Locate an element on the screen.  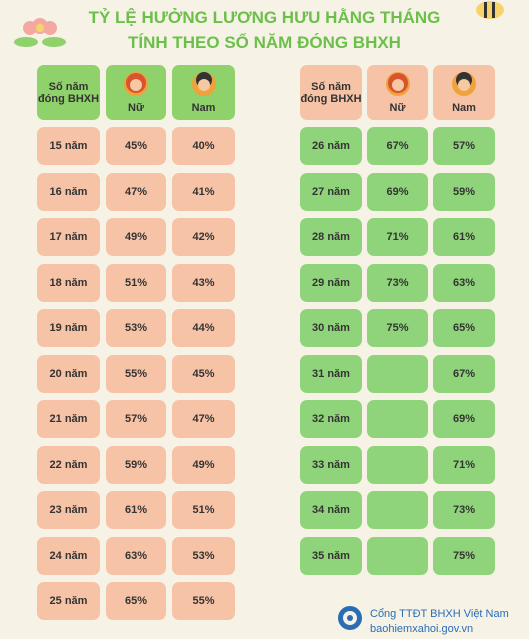
logo is located at coordinates (350, 618).